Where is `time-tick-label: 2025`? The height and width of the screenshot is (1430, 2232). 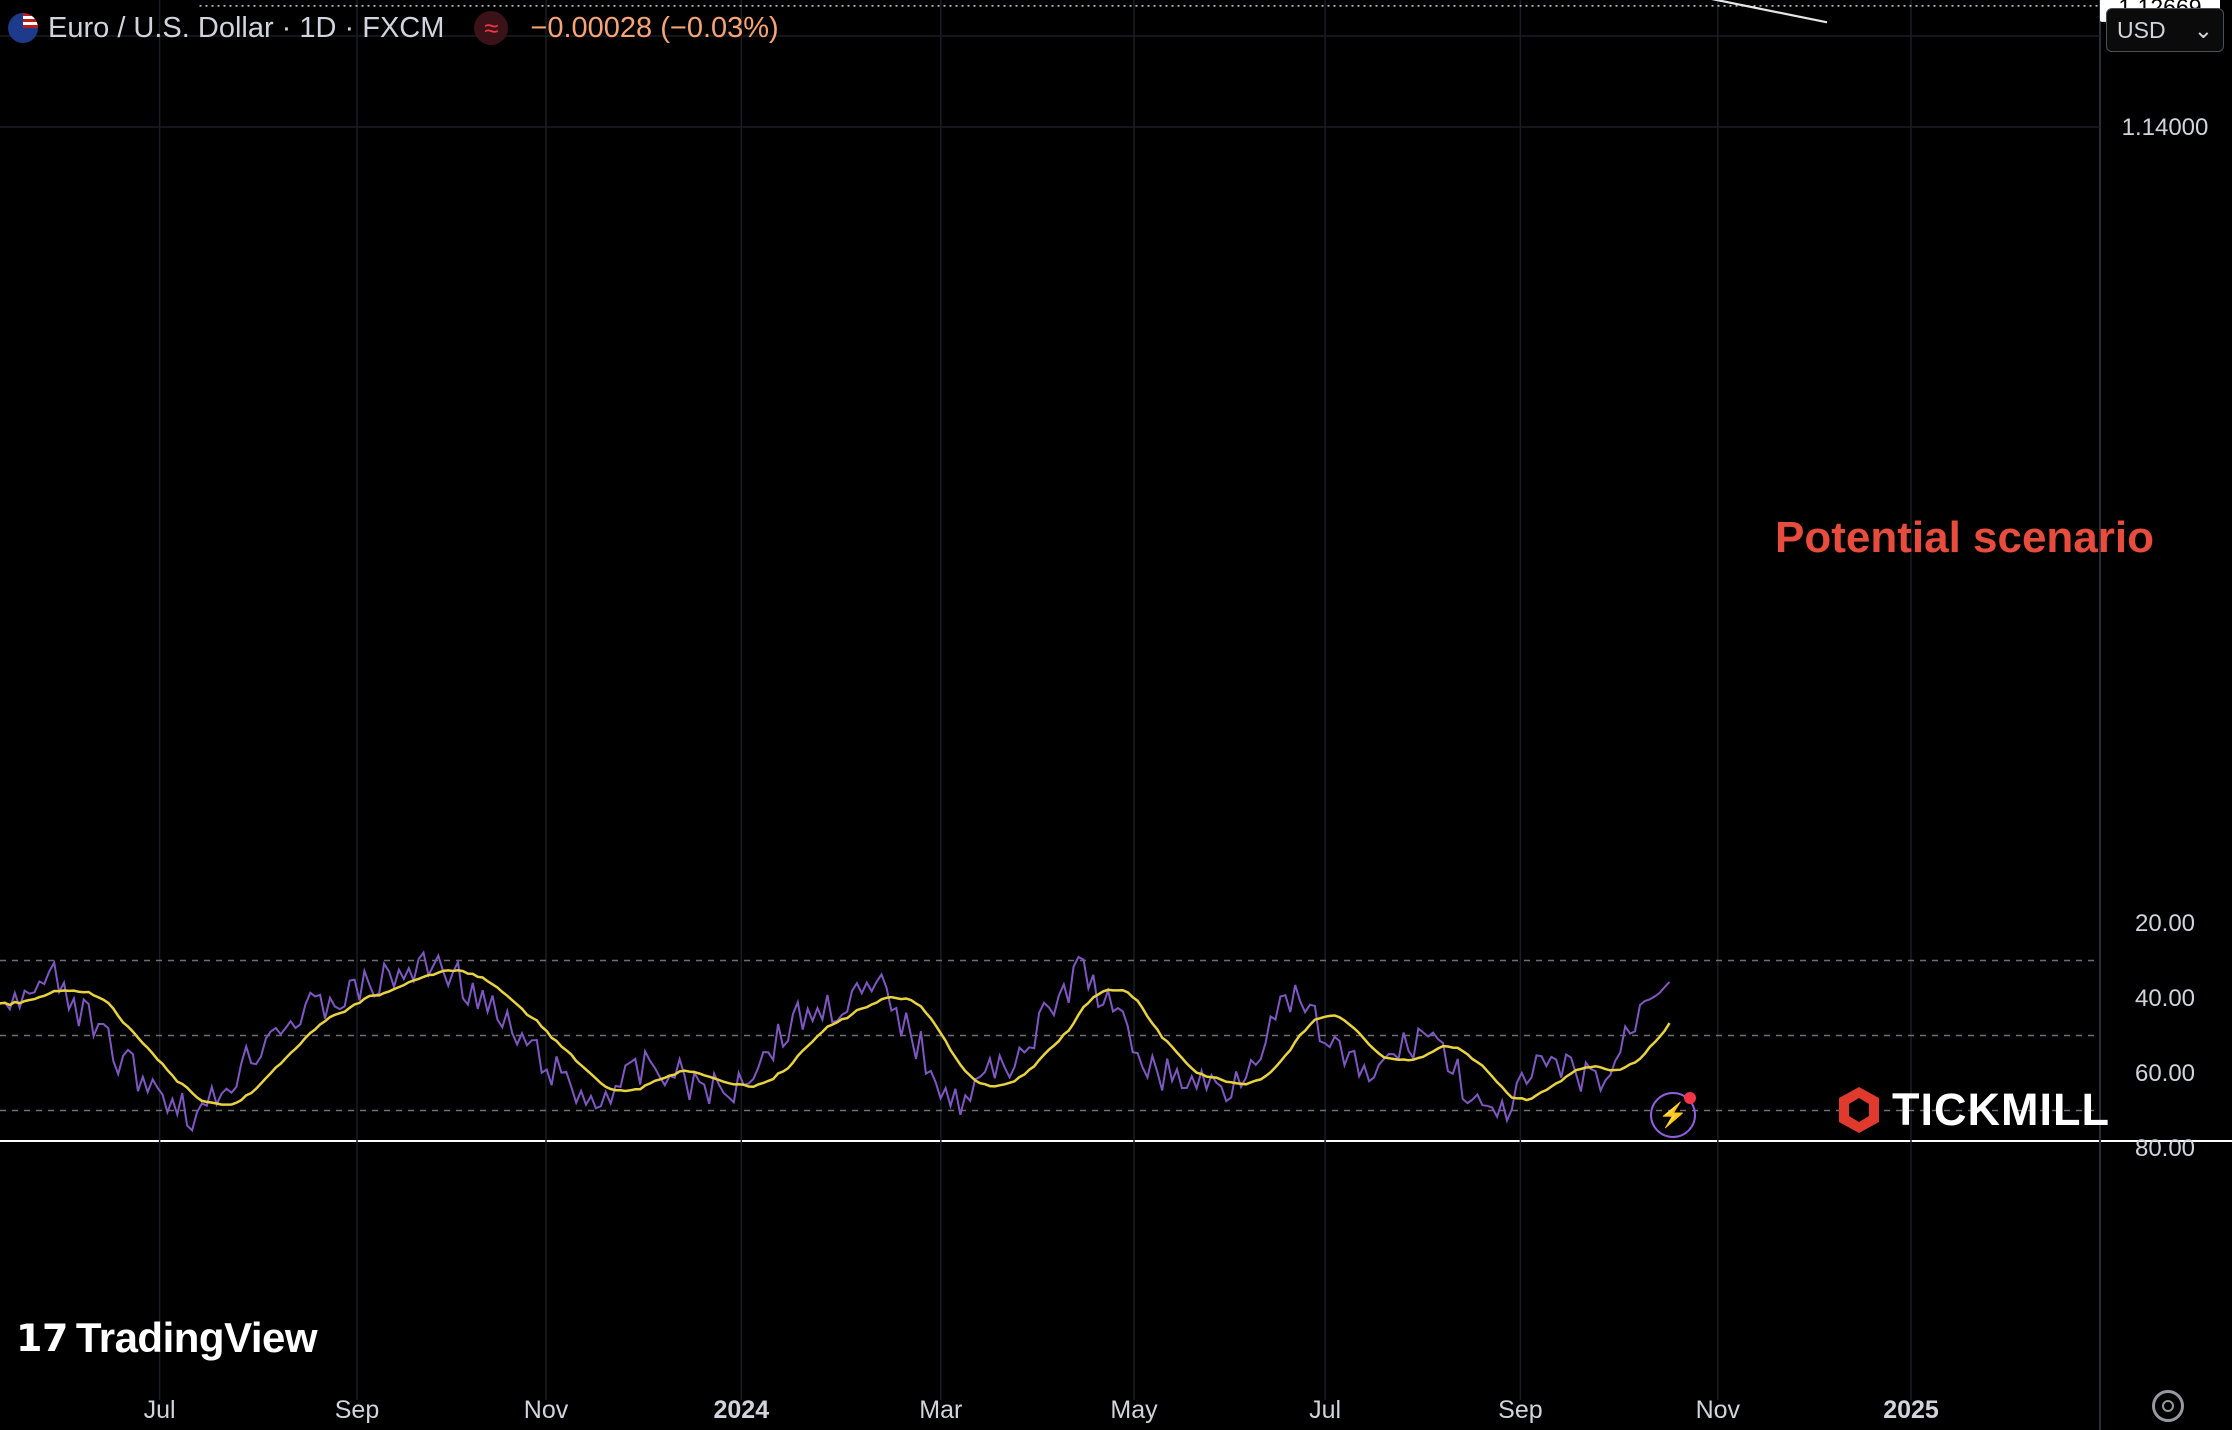
time-tick-label: 2025 is located at coordinates (1911, 1410).